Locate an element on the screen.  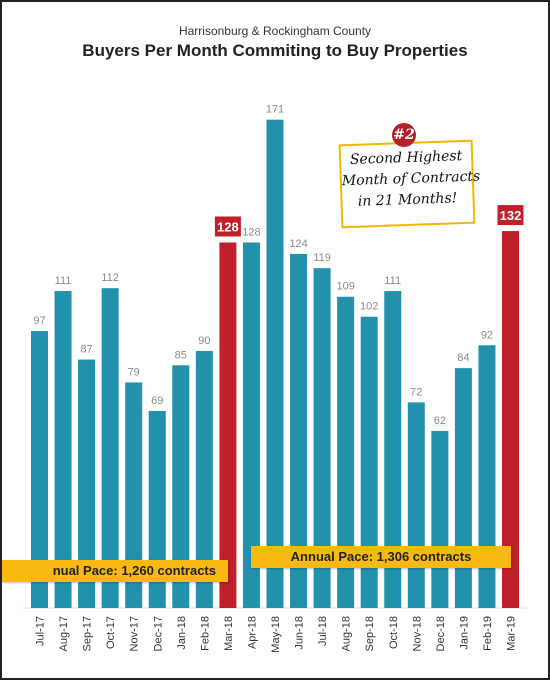
x-tick-label-may-18: May-18 is located at coordinates (276, 634).